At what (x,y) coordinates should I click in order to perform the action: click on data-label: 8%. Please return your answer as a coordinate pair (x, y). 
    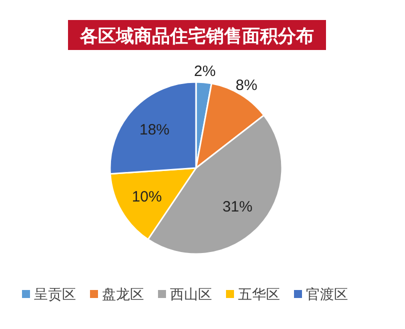
    Looking at the image, I should click on (247, 85).